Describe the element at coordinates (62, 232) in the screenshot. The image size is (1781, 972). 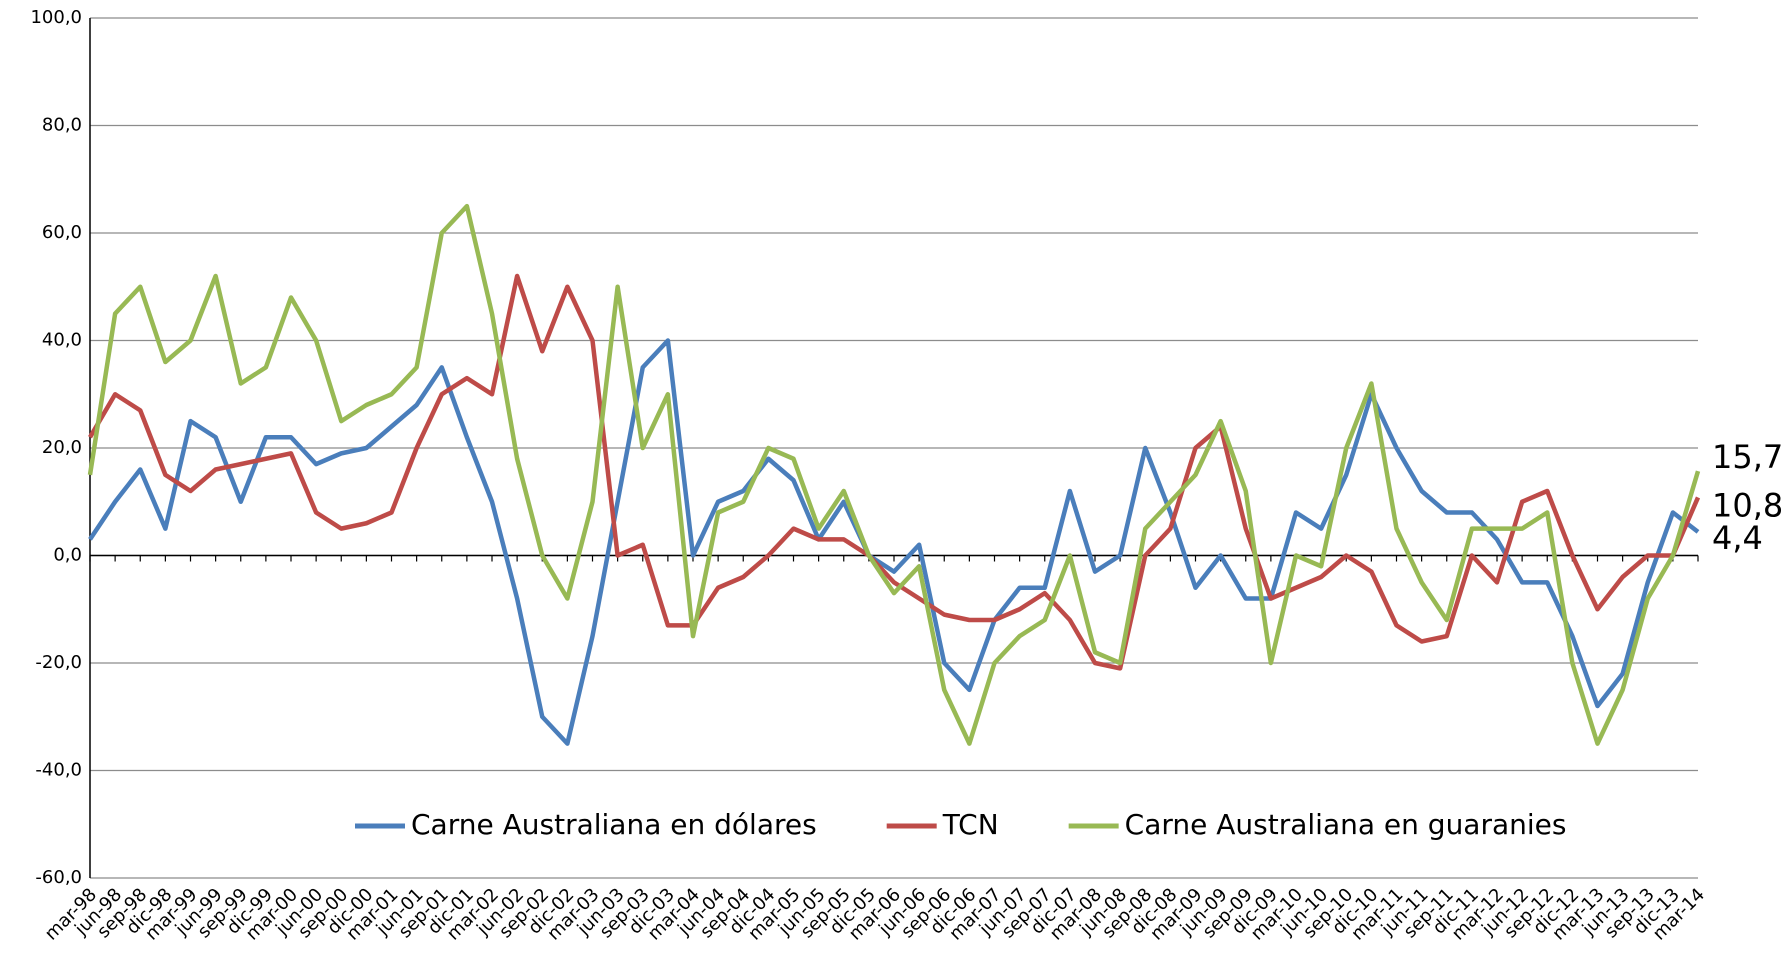
I see `y-tick-label: 60,0` at that location.